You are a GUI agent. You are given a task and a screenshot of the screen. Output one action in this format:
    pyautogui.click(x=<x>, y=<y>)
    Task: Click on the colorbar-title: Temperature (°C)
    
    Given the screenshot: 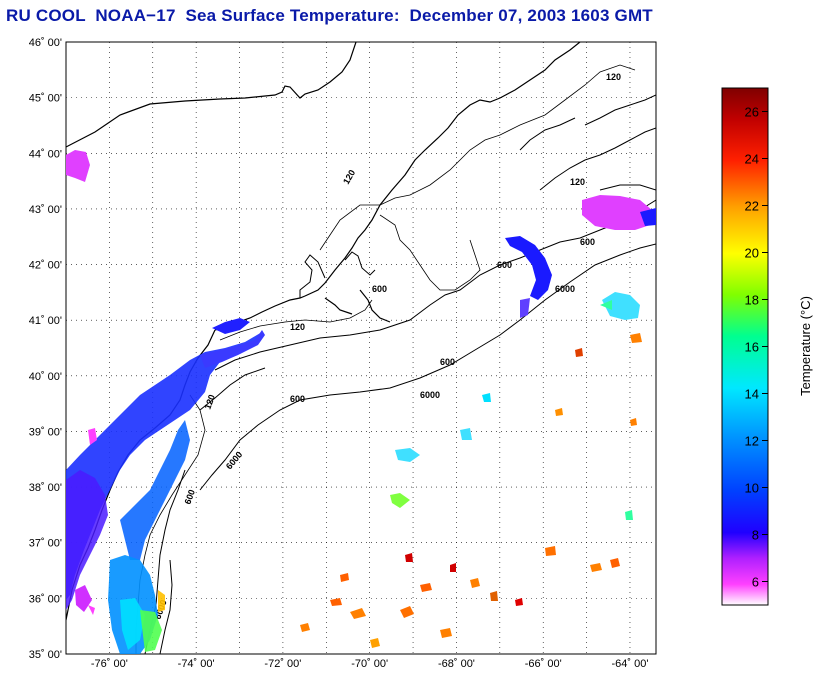 What is the action you would take?
    pyautogui.click(x=805, y=346)
    